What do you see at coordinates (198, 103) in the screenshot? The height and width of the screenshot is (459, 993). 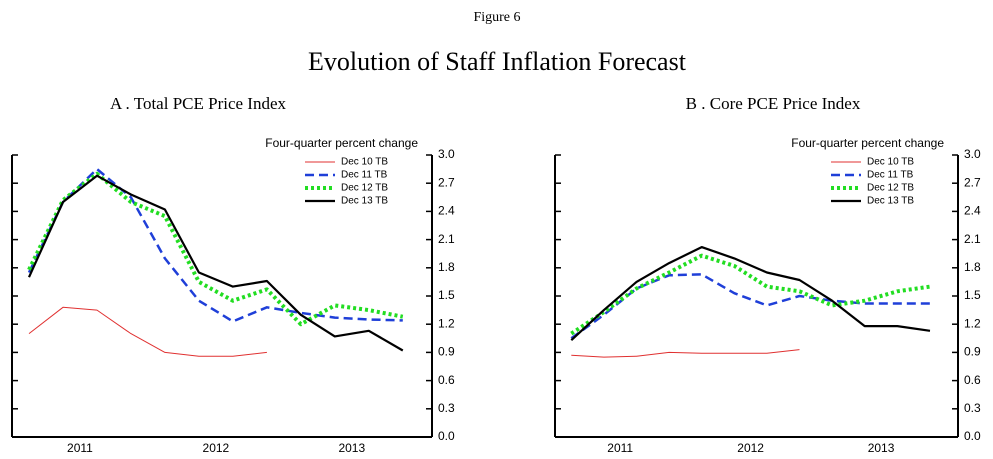 I see `panel-title: A . Total PCE Price Index` at bounding box center [198, 103].